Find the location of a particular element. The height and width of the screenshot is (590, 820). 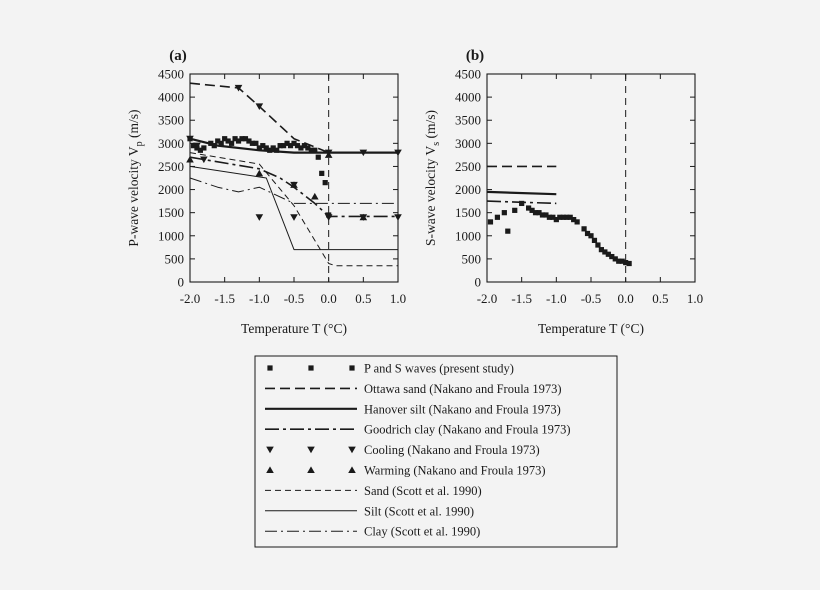

legend-entry: Cooling (Nakano and Froula 1973) is located at coordinates (452, 450).